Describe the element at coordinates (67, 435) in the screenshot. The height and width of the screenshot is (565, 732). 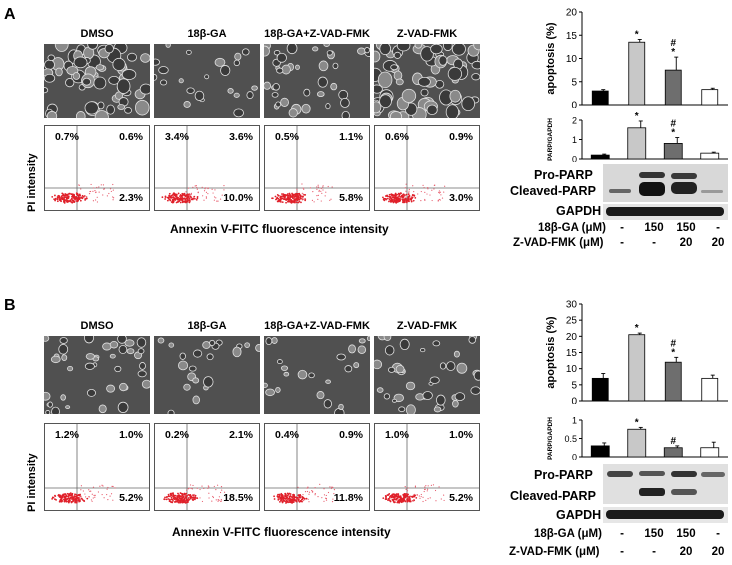
I see `quadrant-ul: 1.2%` at that location.